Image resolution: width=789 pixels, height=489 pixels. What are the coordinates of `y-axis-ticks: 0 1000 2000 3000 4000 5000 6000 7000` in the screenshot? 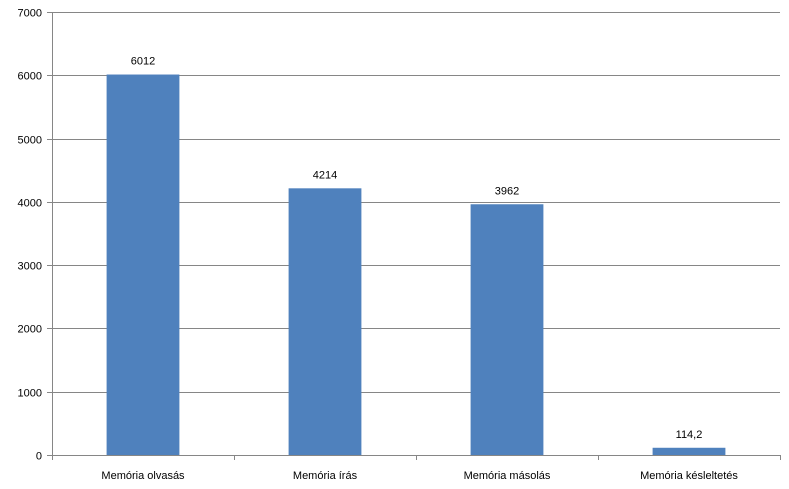 It's located at (35, 235).